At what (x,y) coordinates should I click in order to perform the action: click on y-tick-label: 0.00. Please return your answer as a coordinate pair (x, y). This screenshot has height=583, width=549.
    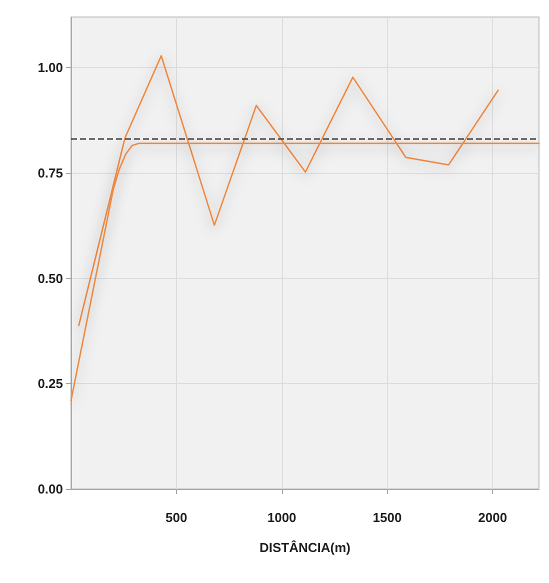
    Looking at the image, I should click on (50, 489).